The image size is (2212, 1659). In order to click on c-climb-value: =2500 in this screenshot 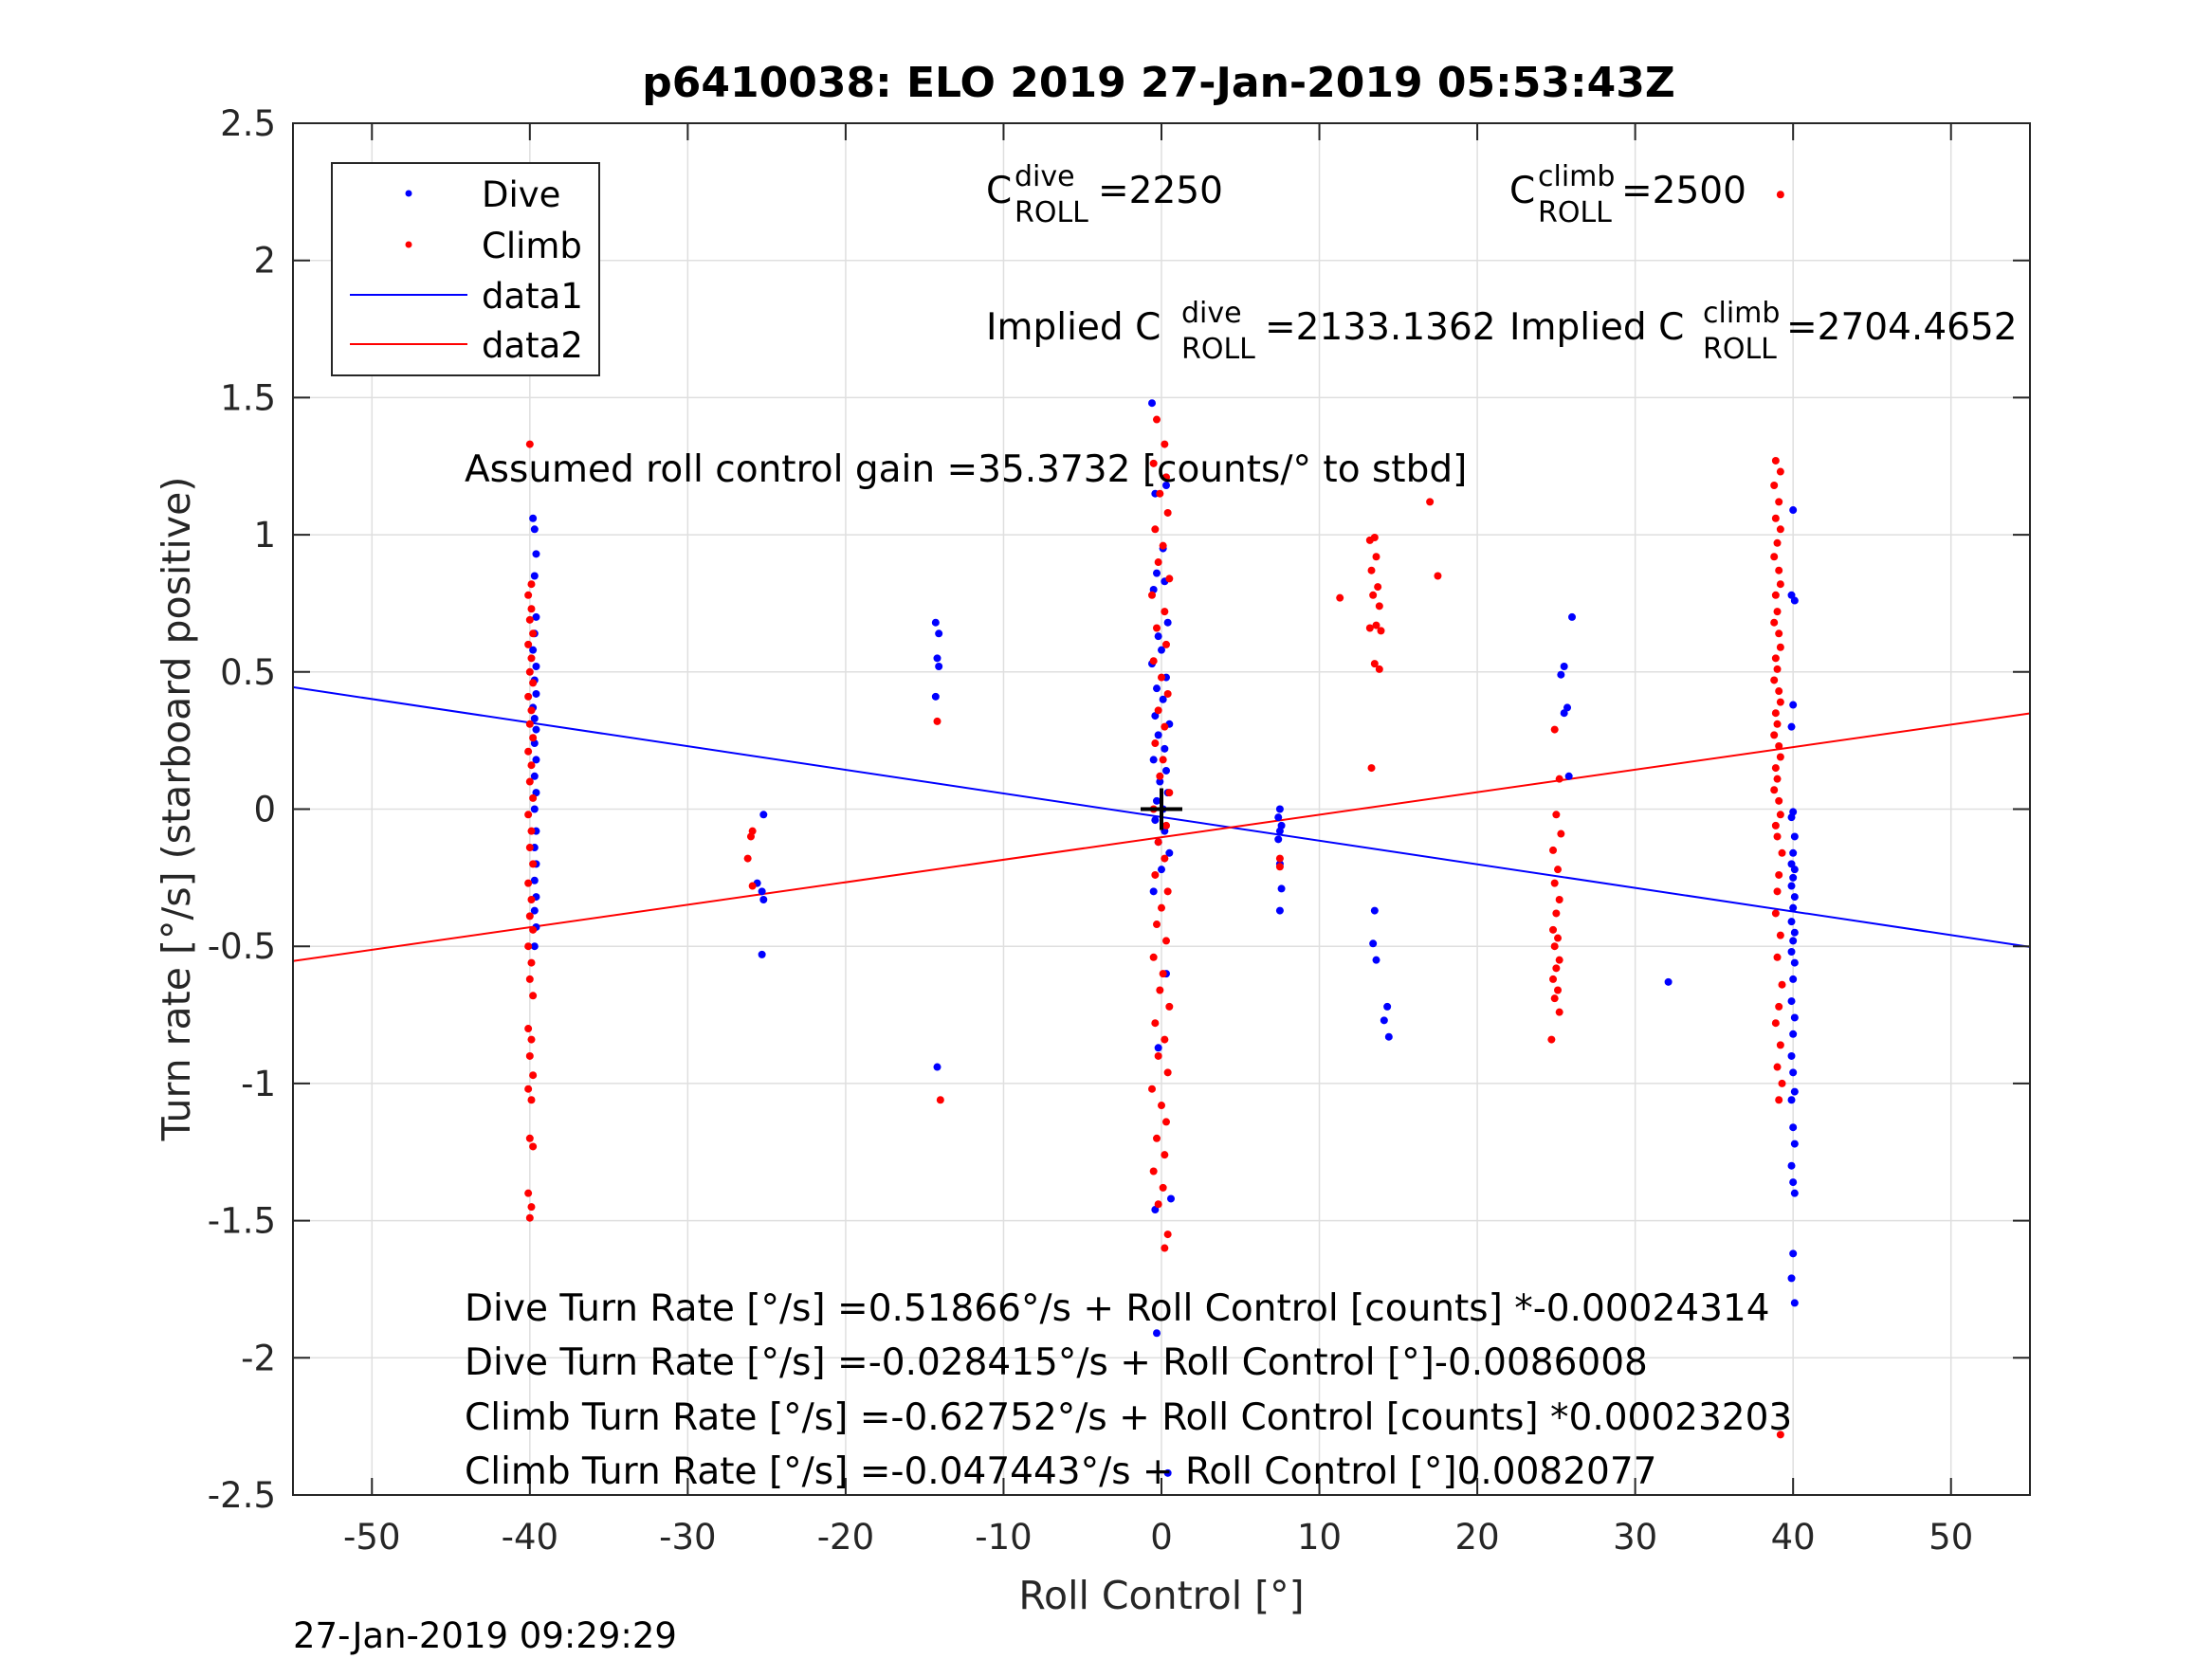, I will do `click(1683, 191)`.